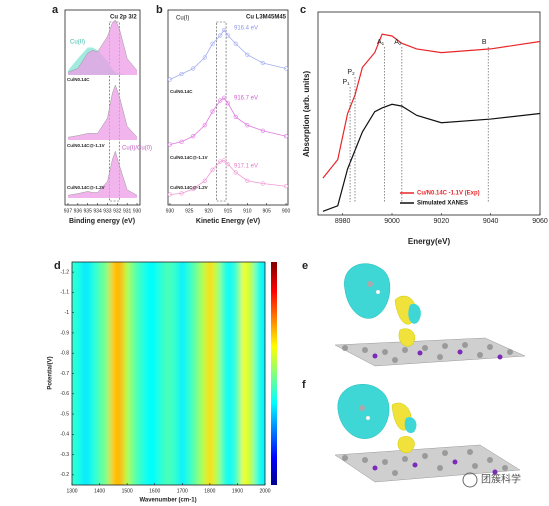  I want to click on series-label: Cu/N0.14C@-1.2V, so click(189, 187).